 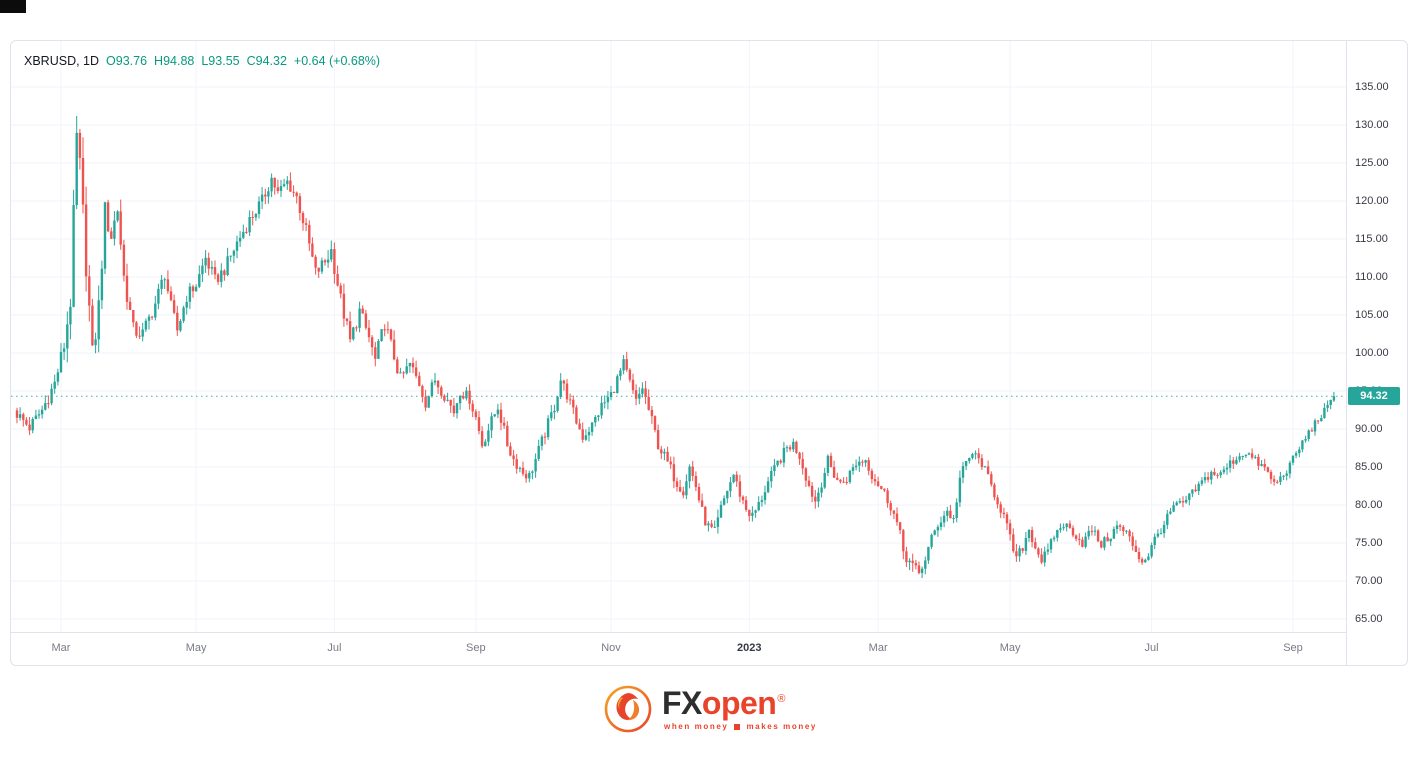 I want to click on brand-tagline: when money makes money, so click(x=740, y=726).